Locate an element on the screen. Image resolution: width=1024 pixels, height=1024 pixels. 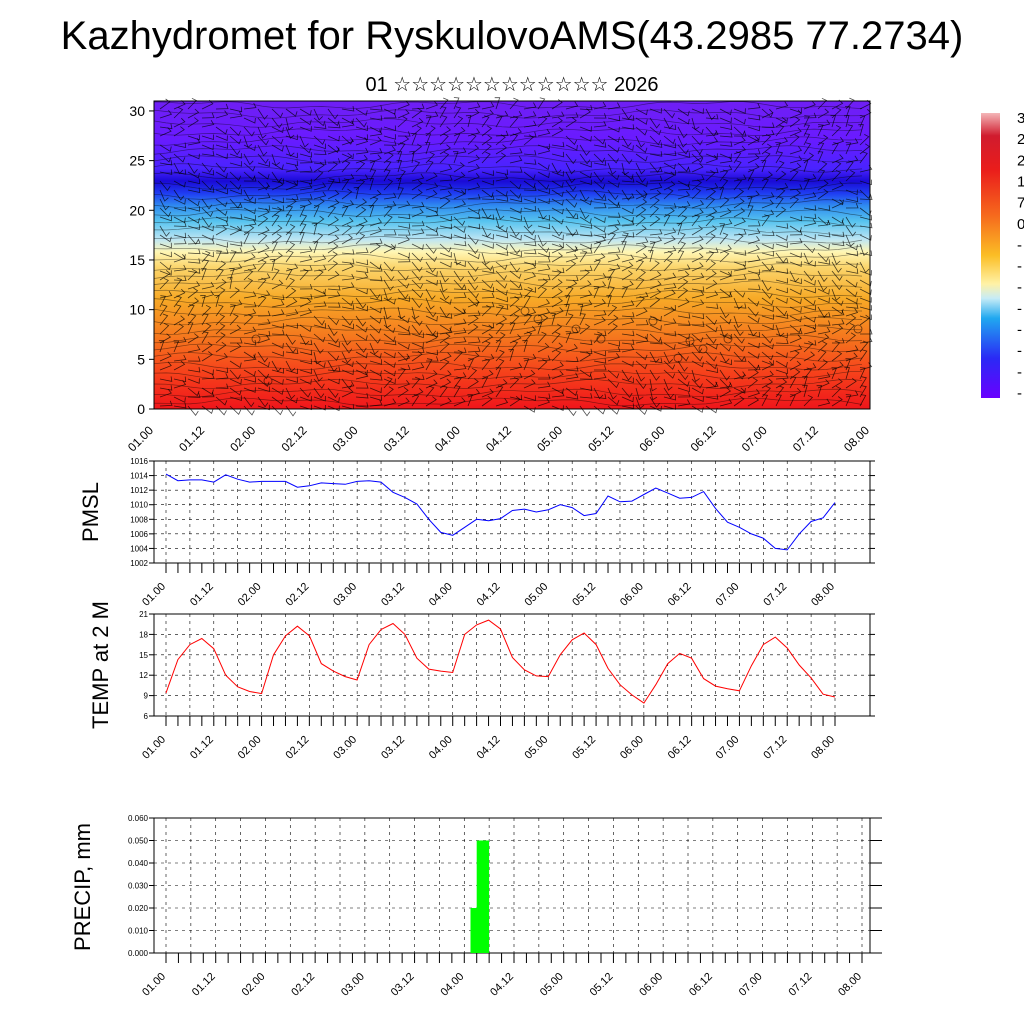
calm-circle is located at coordinates (268, 381).